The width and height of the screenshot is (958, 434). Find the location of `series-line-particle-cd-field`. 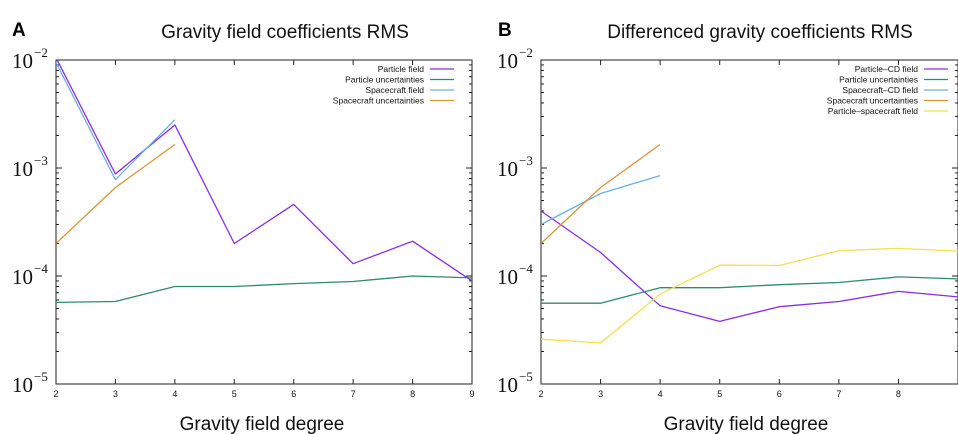

series-line-particle-cd-field is located at coordinates (749, 266).